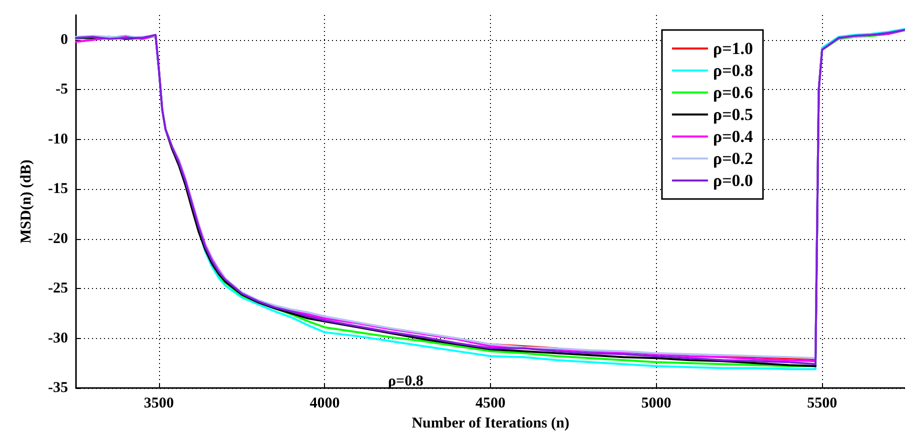  Describe the element at coordinates (733, 180) in the screenshot. I see `legend-label: ρ=0.0` at that location.